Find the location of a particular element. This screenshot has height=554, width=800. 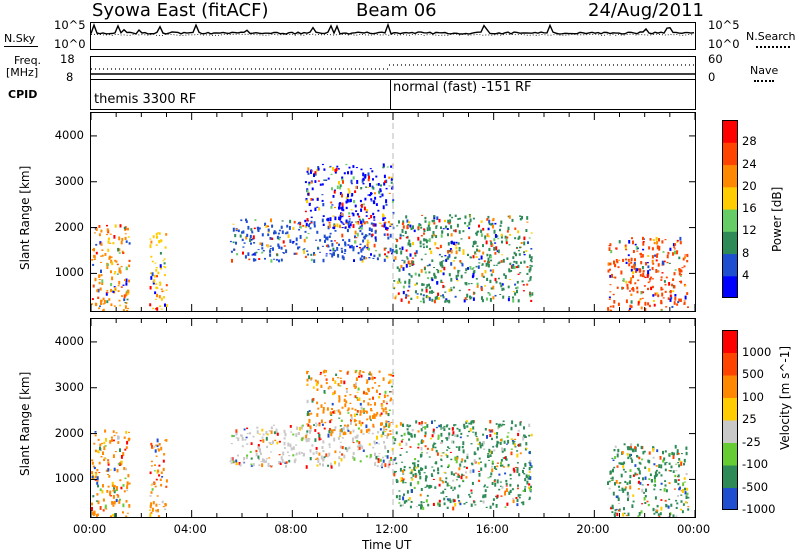

station-title: Syowa East (fitACF) is located at coordinates (180, 10).